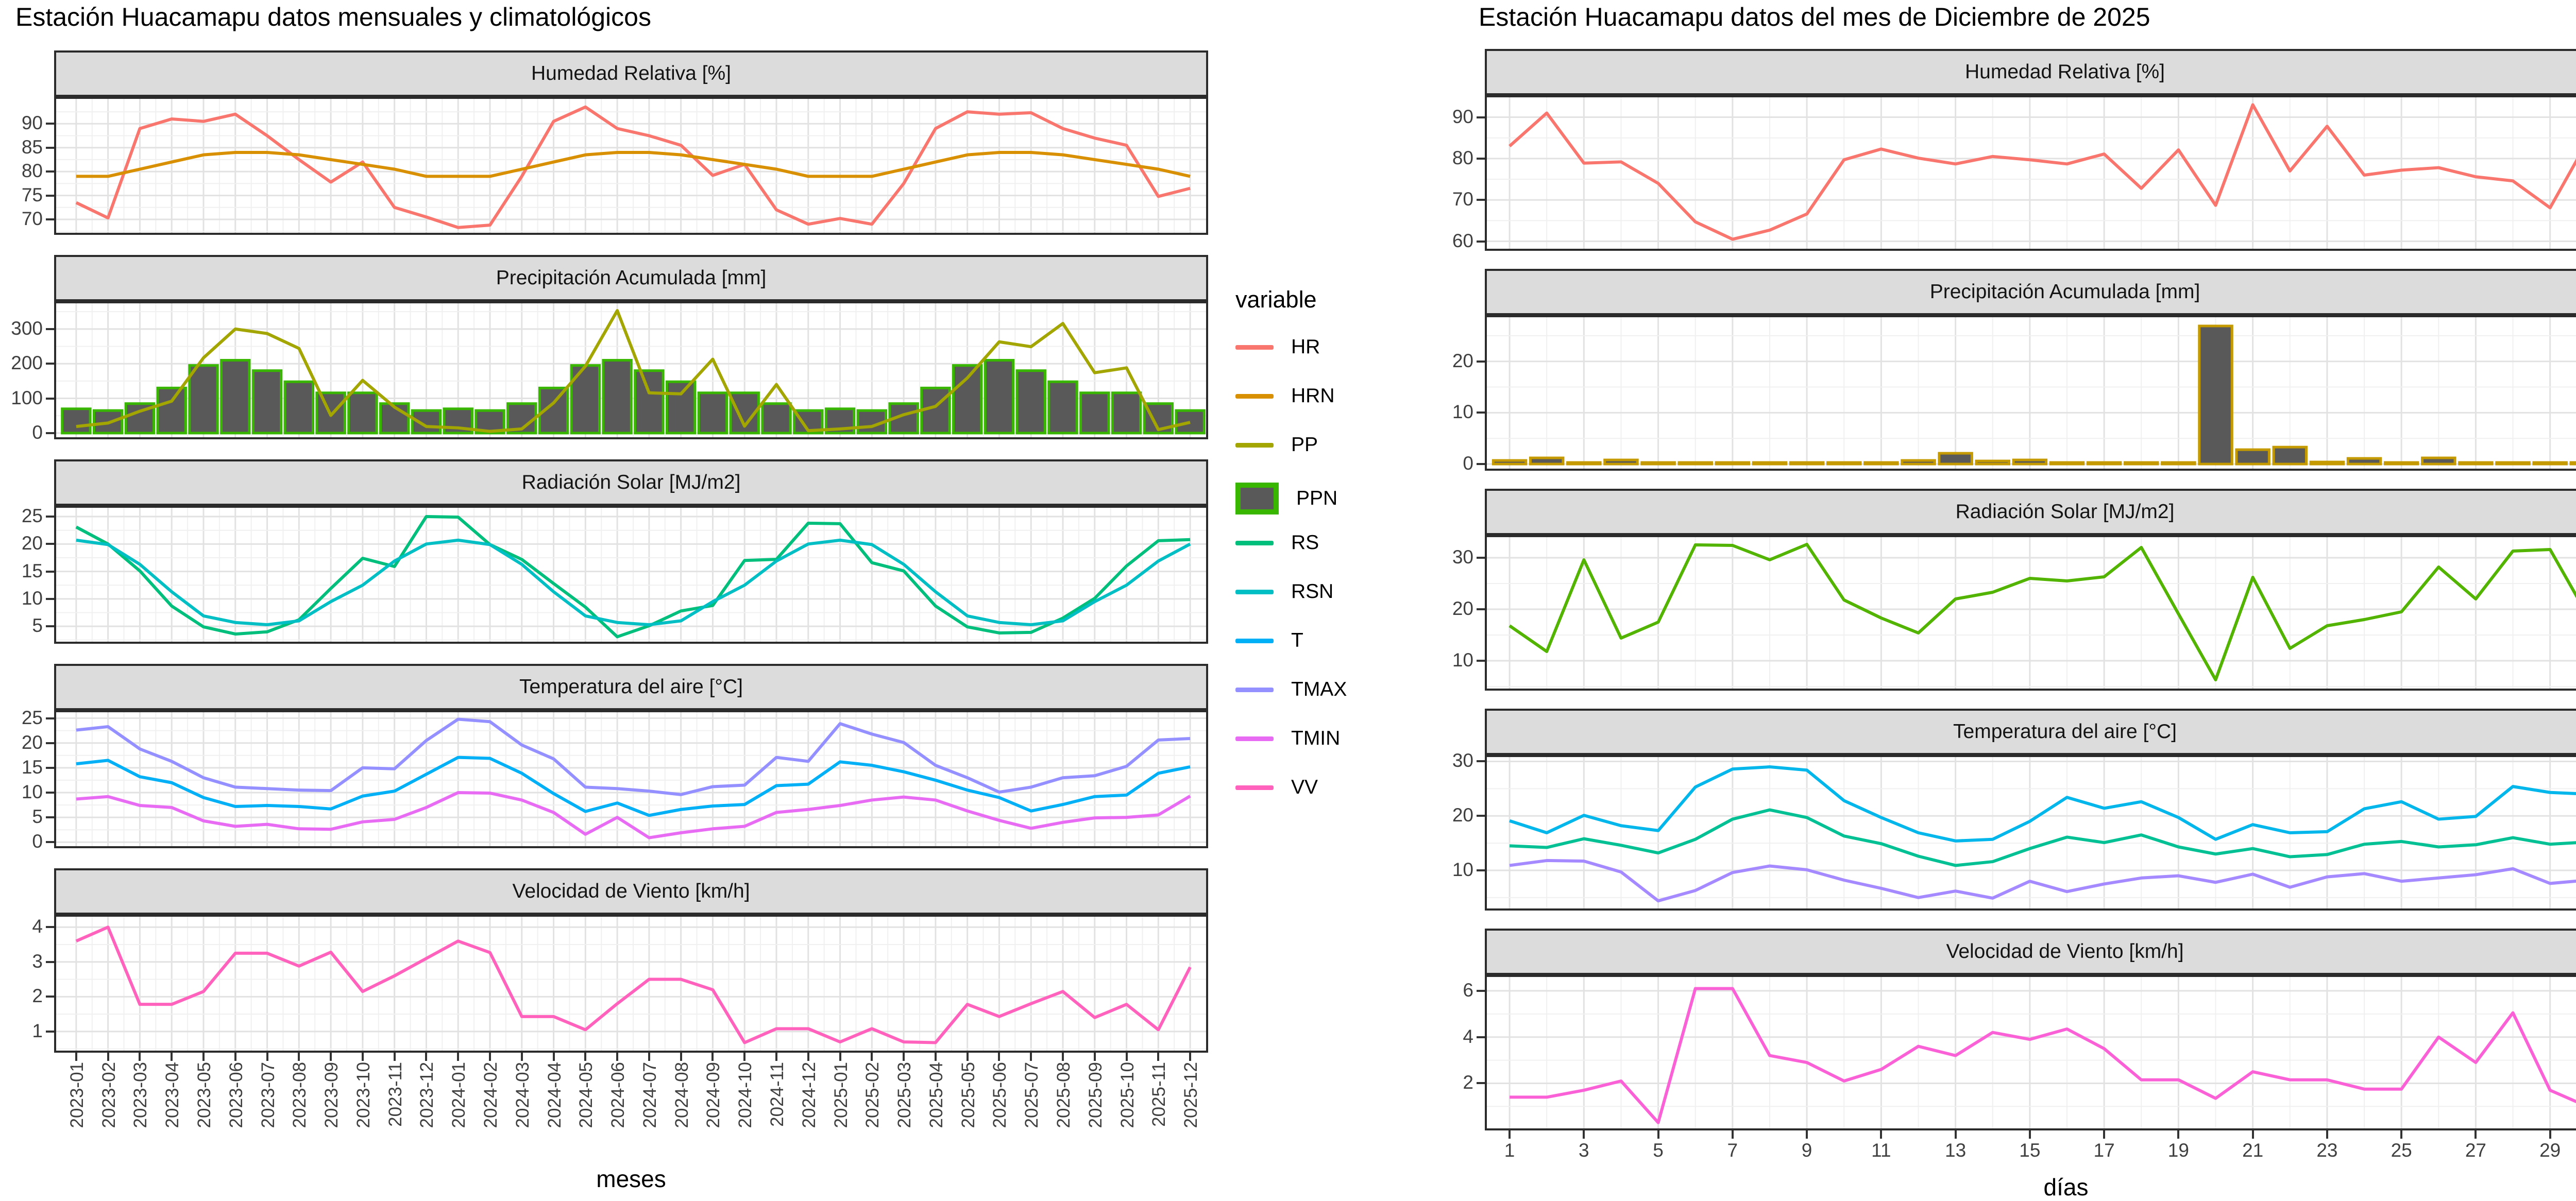 Image resolution: width=2576 pixels, height=1201 pixels. I want to click on legend-swatch-PPN-icon, so click(1257, 498).